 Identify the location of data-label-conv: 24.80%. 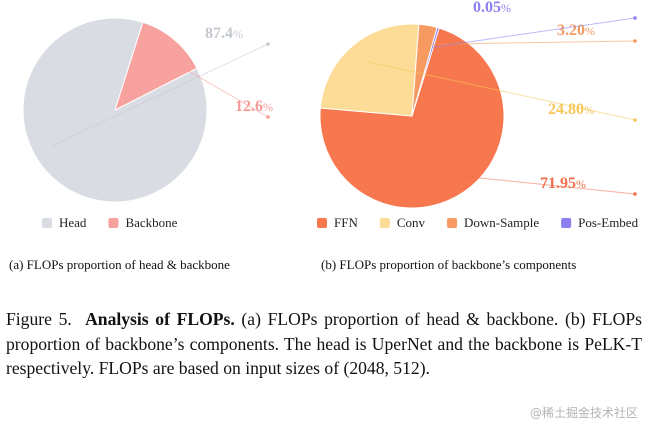
(571, 109).